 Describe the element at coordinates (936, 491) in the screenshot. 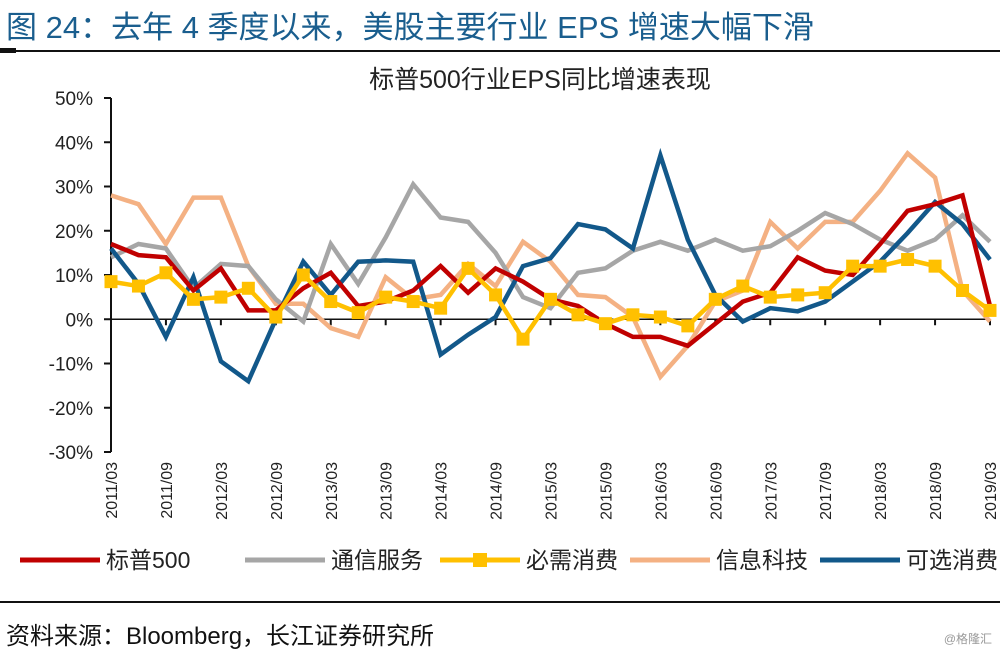

I see `x-tick-label: 2018/09` at that location.